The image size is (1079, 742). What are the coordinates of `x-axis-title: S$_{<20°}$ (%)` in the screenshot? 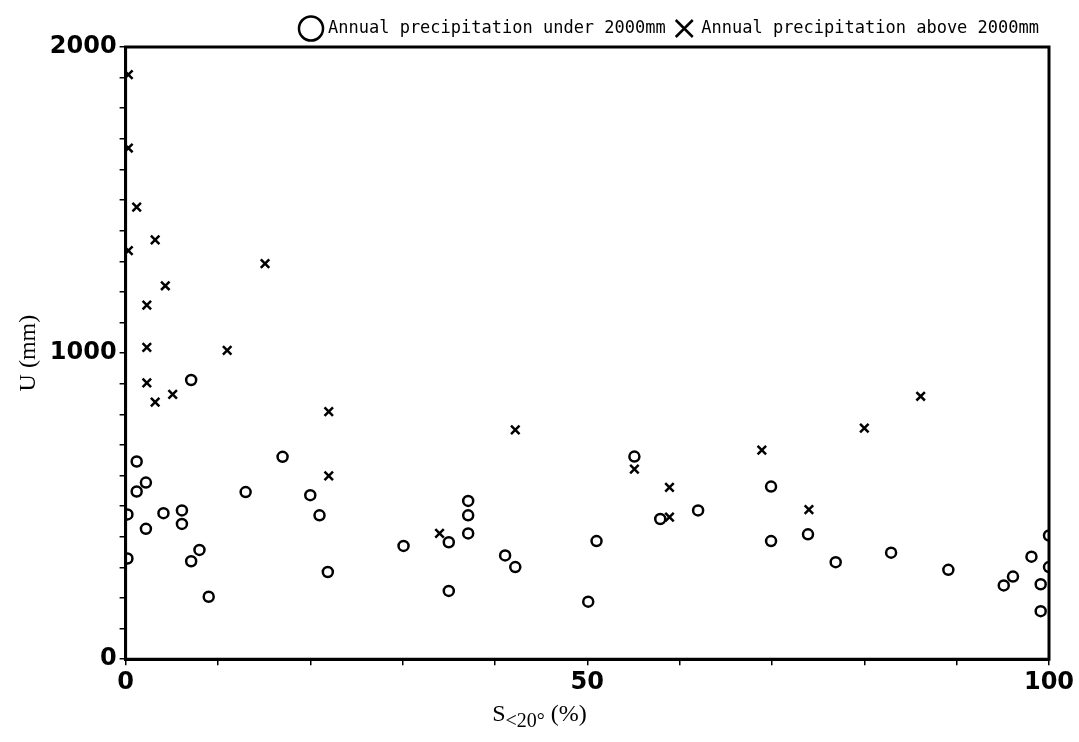 It's located at (539, 716).